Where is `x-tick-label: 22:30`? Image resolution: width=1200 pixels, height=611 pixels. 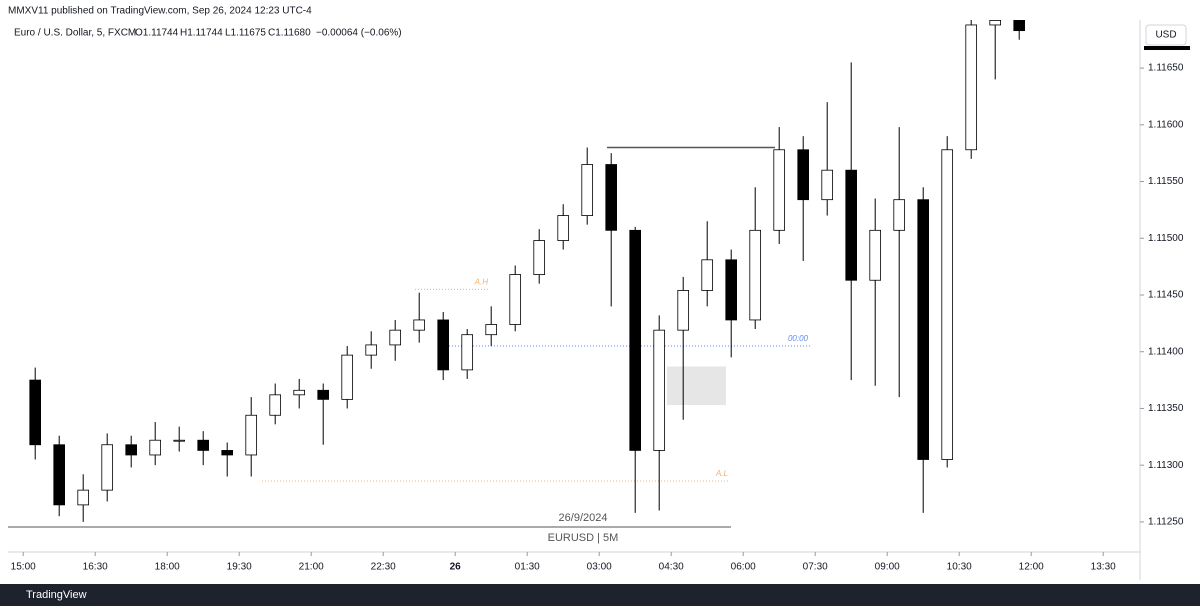
x-tick-label: 22:30 is located at coordinates (383, 567).